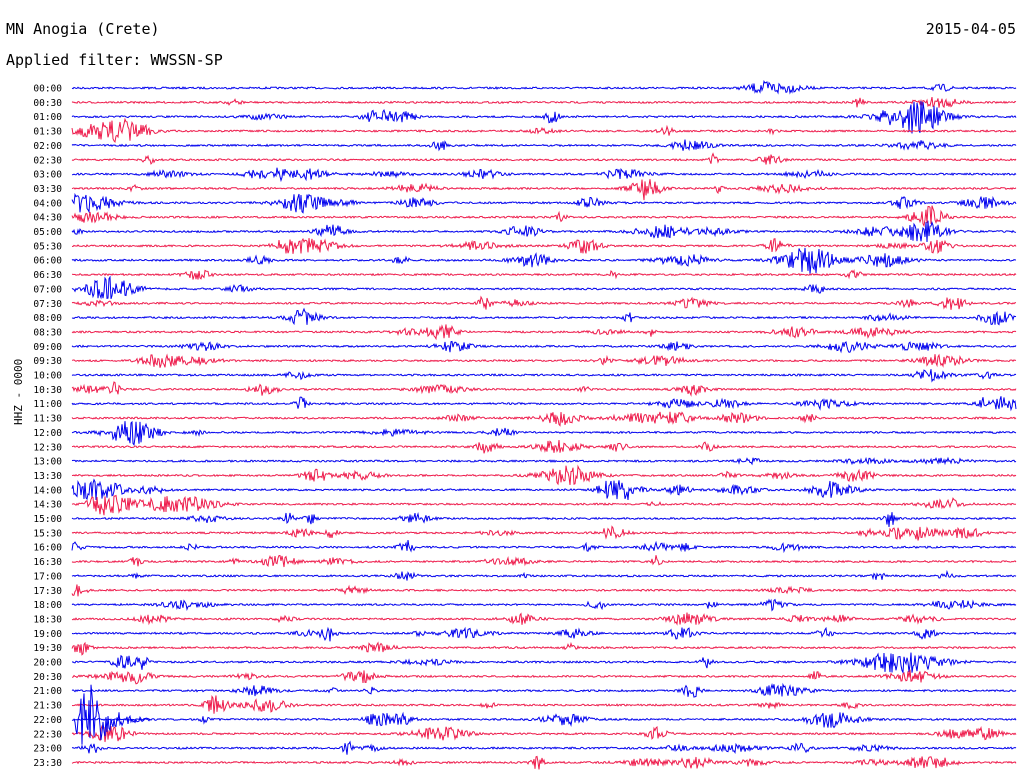 Image resolution: width=1024 pixels, height=780 pixels. I want to click on time-label: 22:00, so click(47, 720).